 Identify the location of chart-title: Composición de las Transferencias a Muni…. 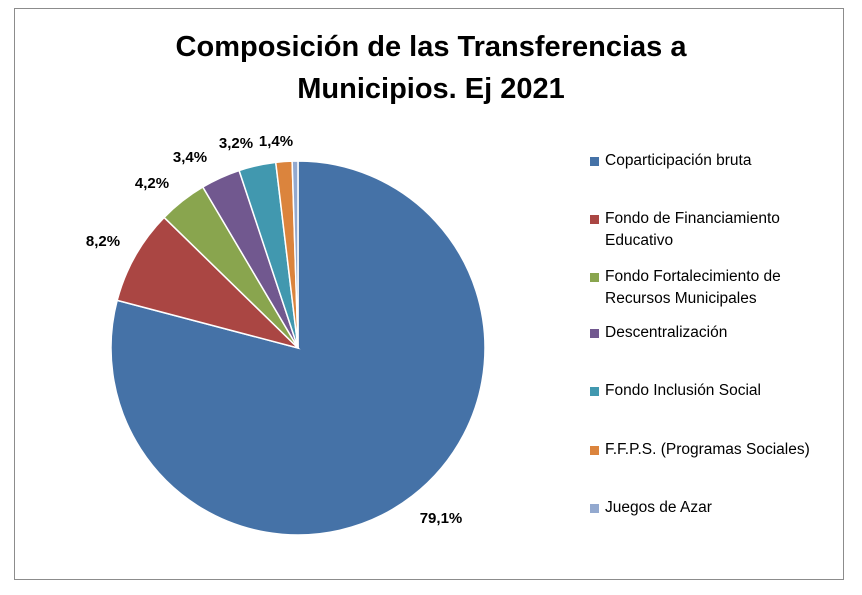
(431, 68).